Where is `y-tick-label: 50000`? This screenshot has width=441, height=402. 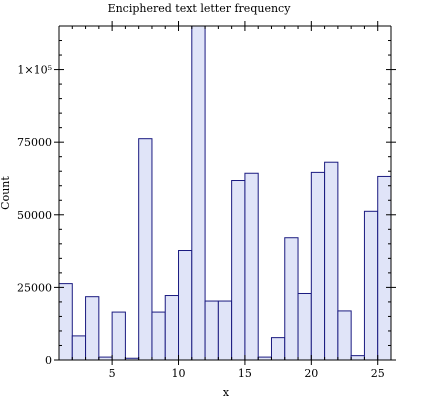 y-tick-label: 50000 is located at coordinates (34, 215).